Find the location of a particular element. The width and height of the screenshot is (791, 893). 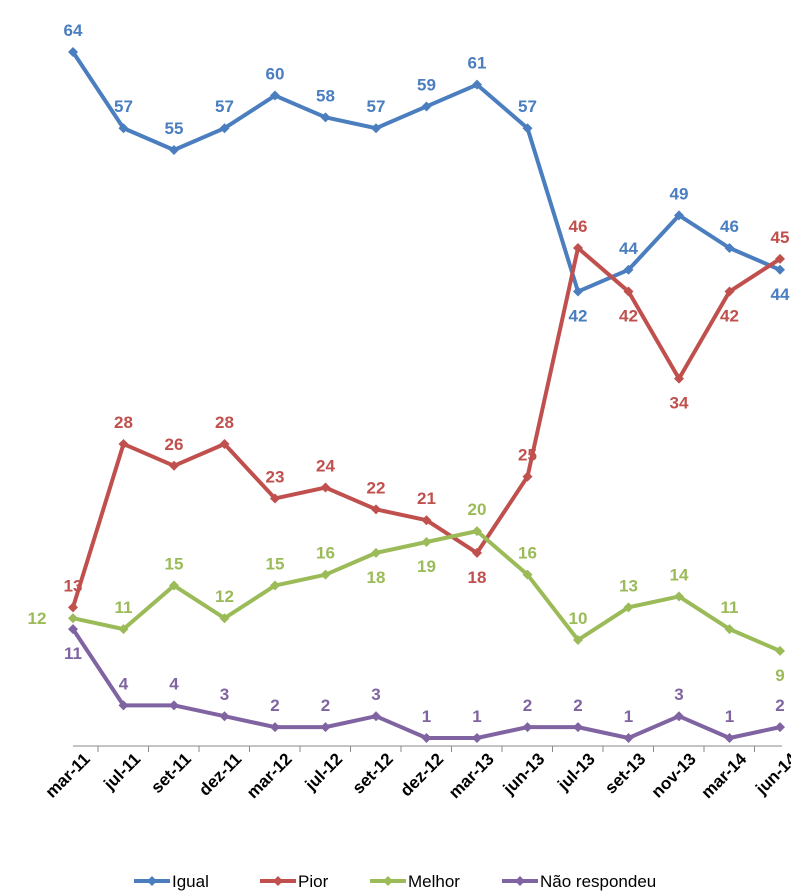

data-label-pior: 45 is located at coordinates (780, 237).